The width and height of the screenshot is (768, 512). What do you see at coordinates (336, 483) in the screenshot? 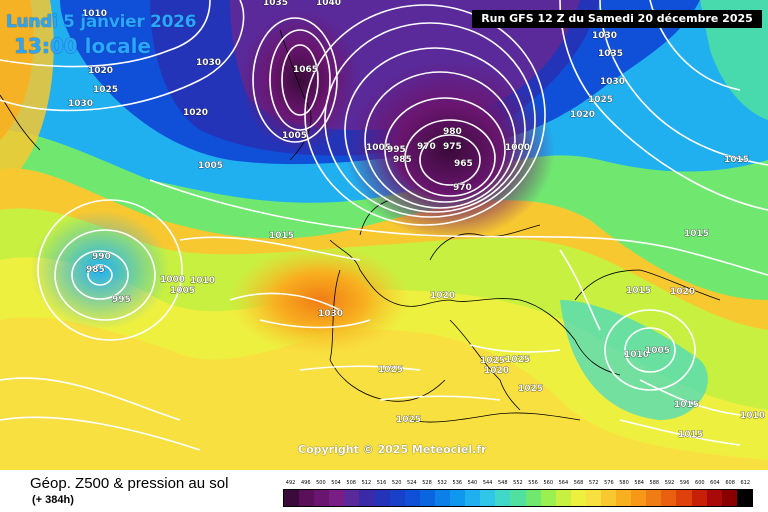
I see `scale-tick-label: 504` at bounding box center [336, 483].